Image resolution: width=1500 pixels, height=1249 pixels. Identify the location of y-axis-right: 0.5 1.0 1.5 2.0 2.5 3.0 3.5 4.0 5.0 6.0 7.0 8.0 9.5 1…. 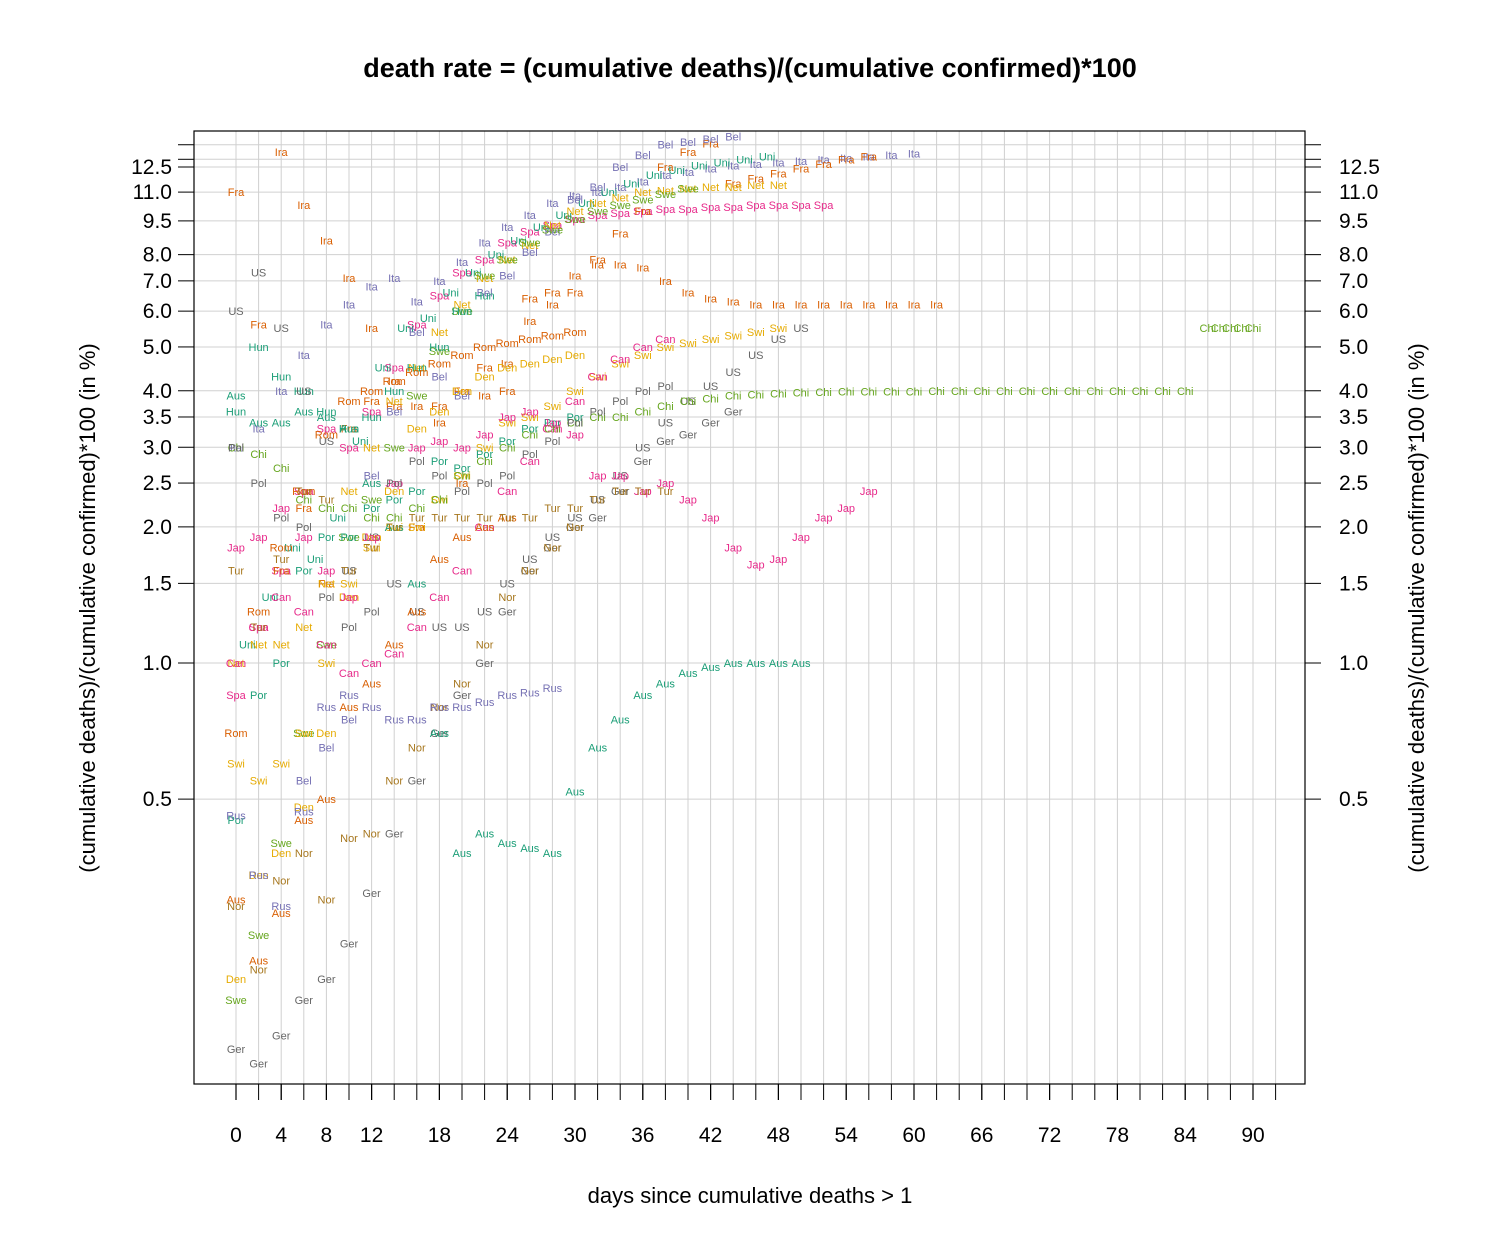
(1342, 477).